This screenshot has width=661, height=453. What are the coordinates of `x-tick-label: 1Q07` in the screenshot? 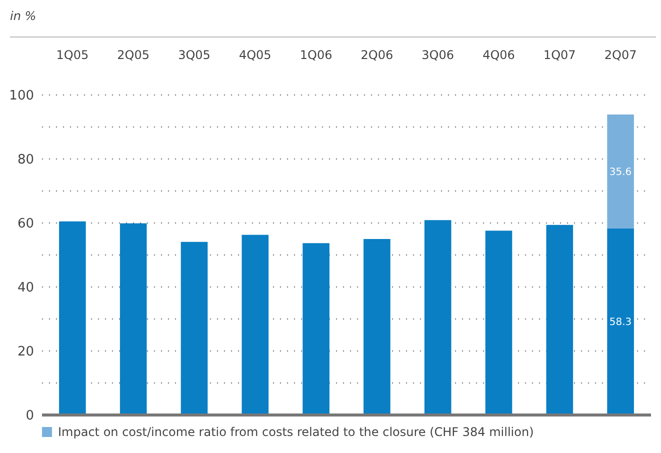 It's located at (559, 55).